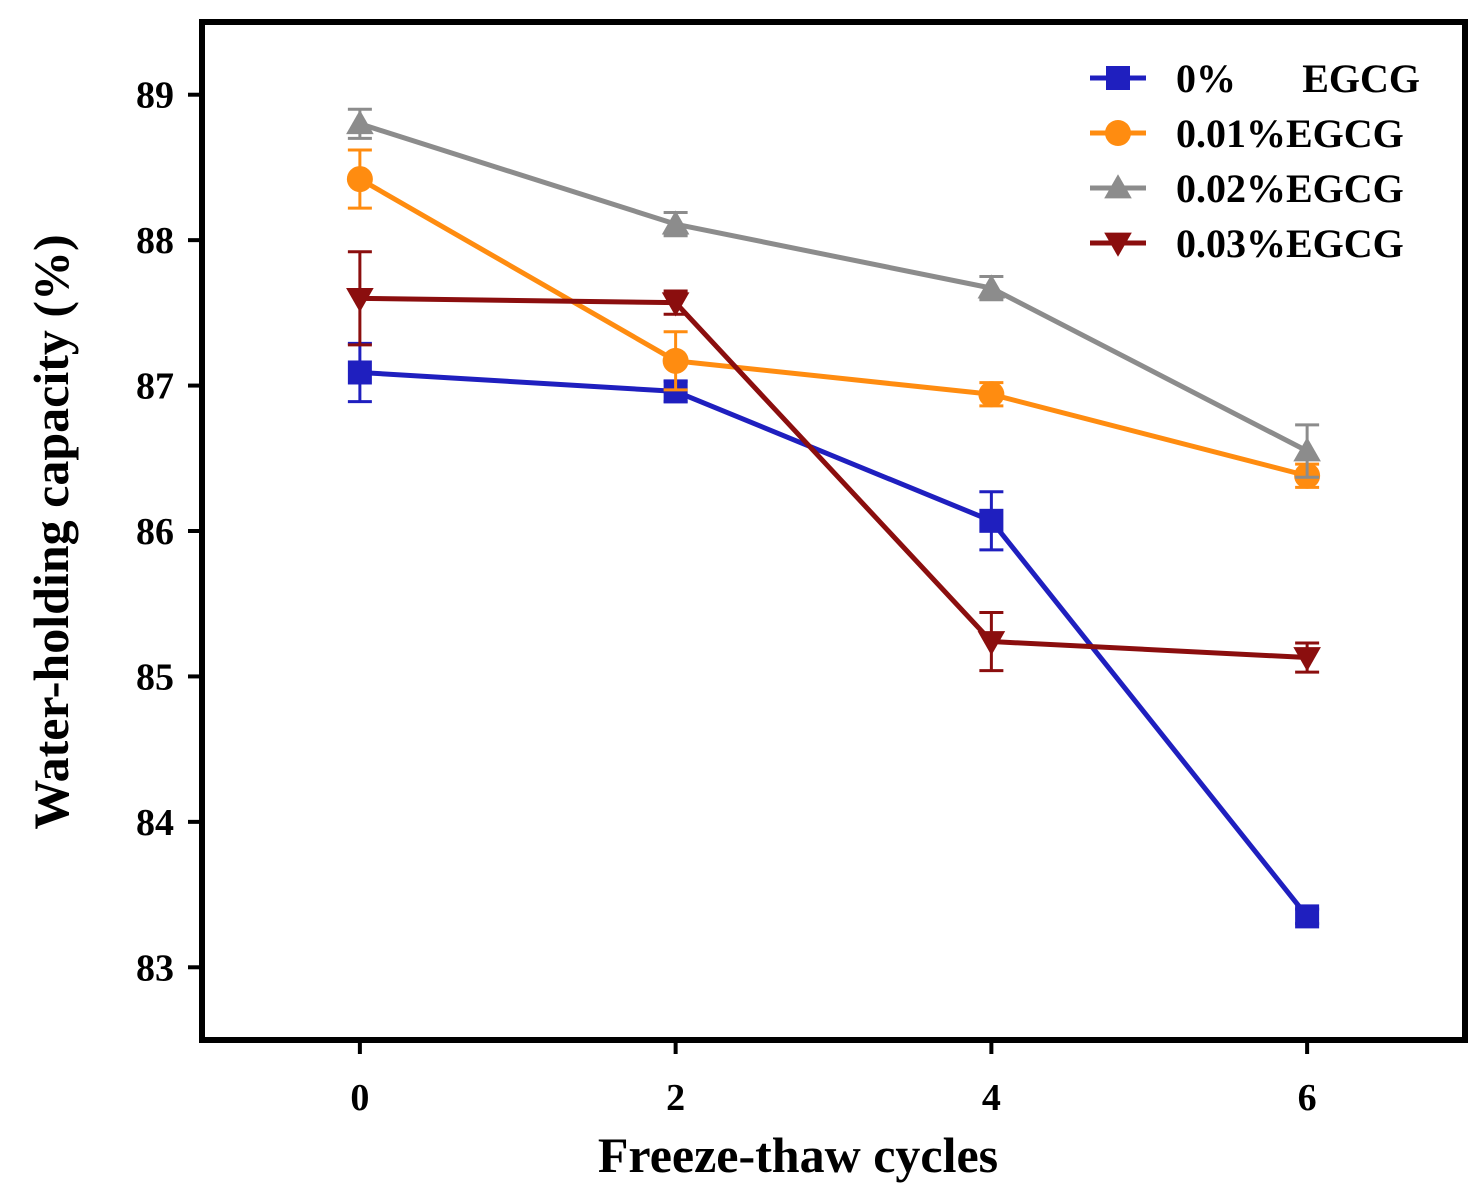 The width and height of the screenshot is (1484, 1200). I want to click on x-tick-label: 4, so click(991, 1098).